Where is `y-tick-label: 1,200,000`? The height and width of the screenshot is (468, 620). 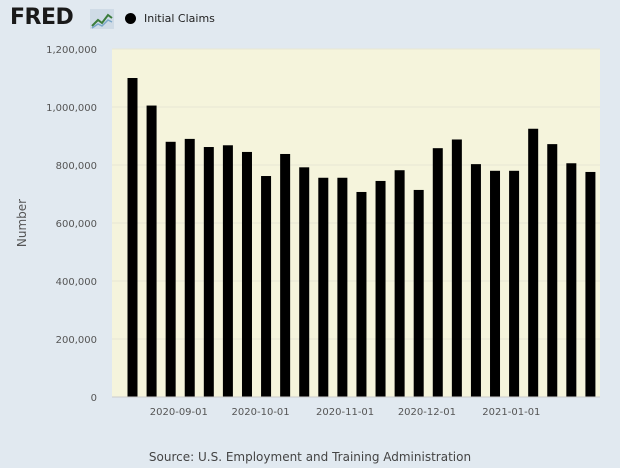 y-tick-label: 1,200,000 is located at coordinates (71, 50).